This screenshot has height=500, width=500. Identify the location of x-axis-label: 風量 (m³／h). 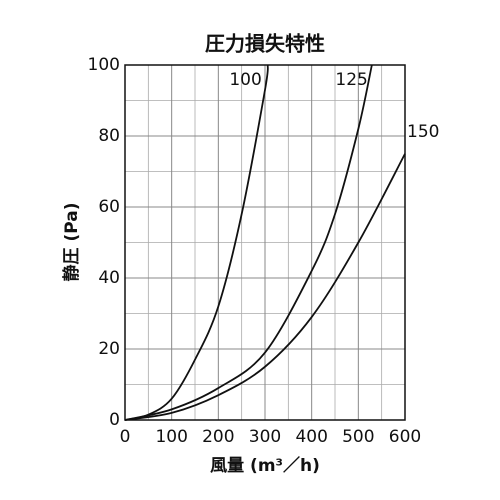
(265, 465).